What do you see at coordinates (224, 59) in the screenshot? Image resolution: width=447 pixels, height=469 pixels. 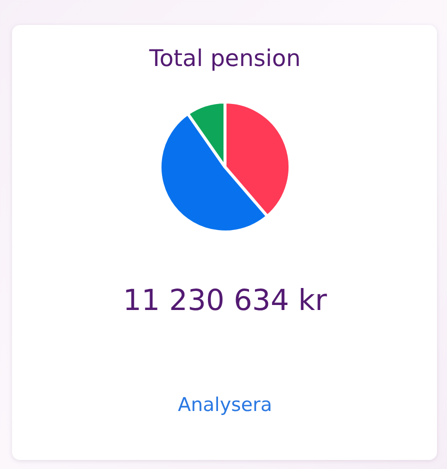 I see `chart-title: Total pension` at bounding box center [224, 59].